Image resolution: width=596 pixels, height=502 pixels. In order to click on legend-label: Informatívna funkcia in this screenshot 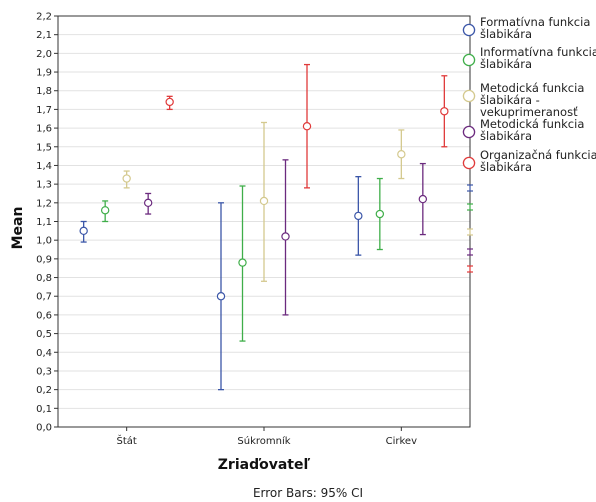, I will do `click(538, 52)`.